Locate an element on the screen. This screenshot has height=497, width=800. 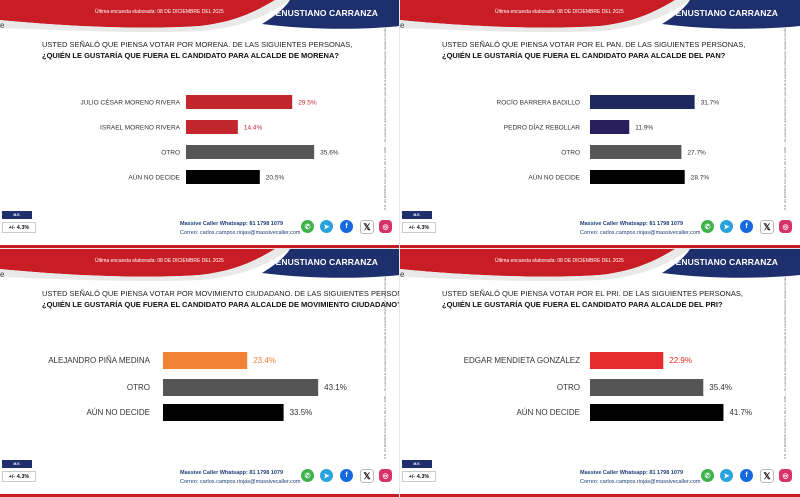
value-label: 35.6% is located at coordinates (329, 153).